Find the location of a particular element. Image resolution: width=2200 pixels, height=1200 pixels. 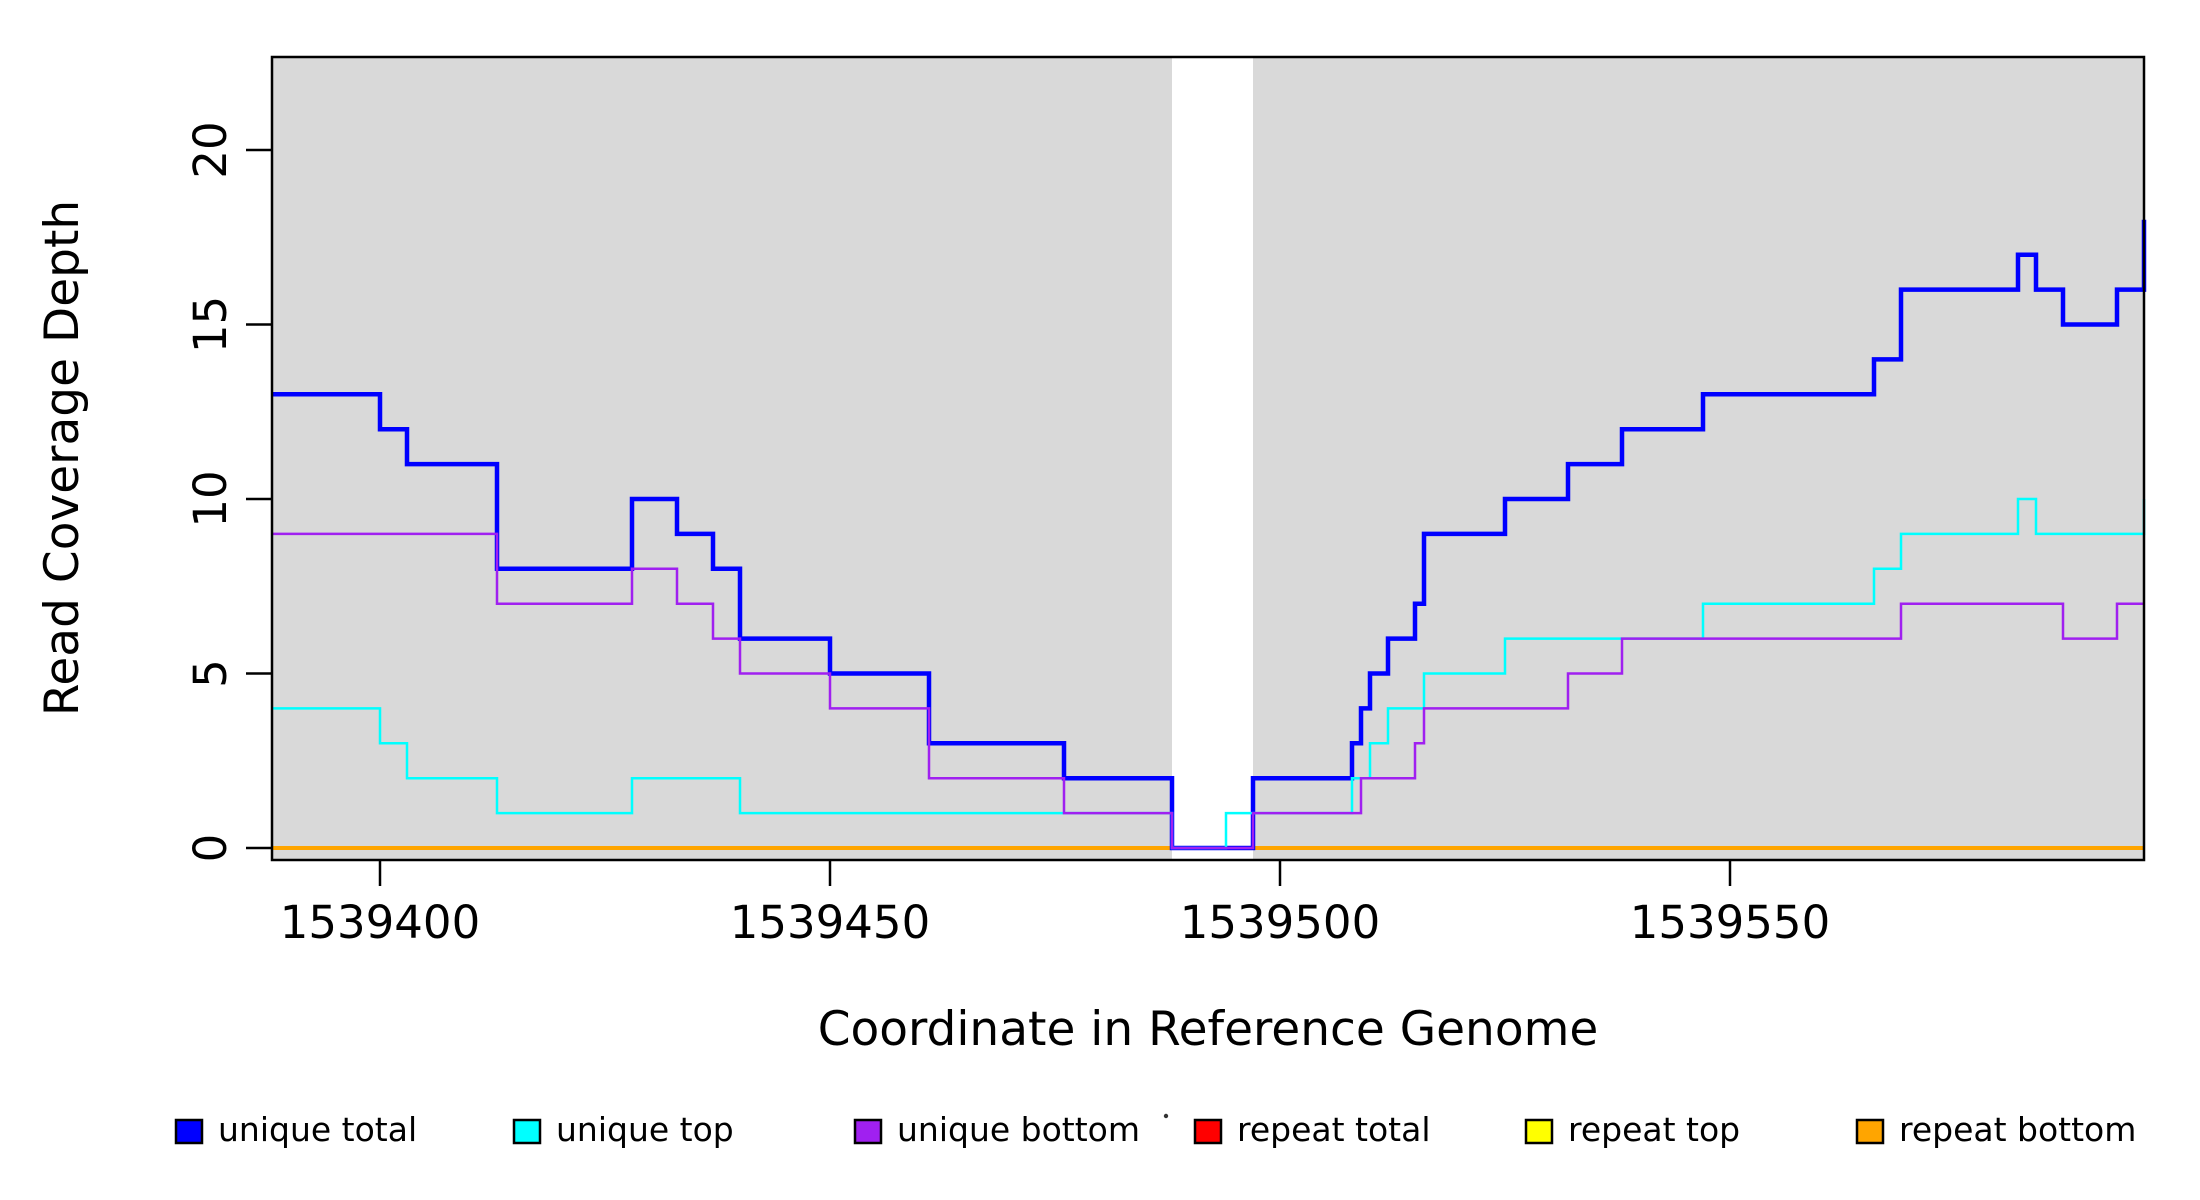

legend-item-label: repeat bottom is located at coordinates (2017, 1129).